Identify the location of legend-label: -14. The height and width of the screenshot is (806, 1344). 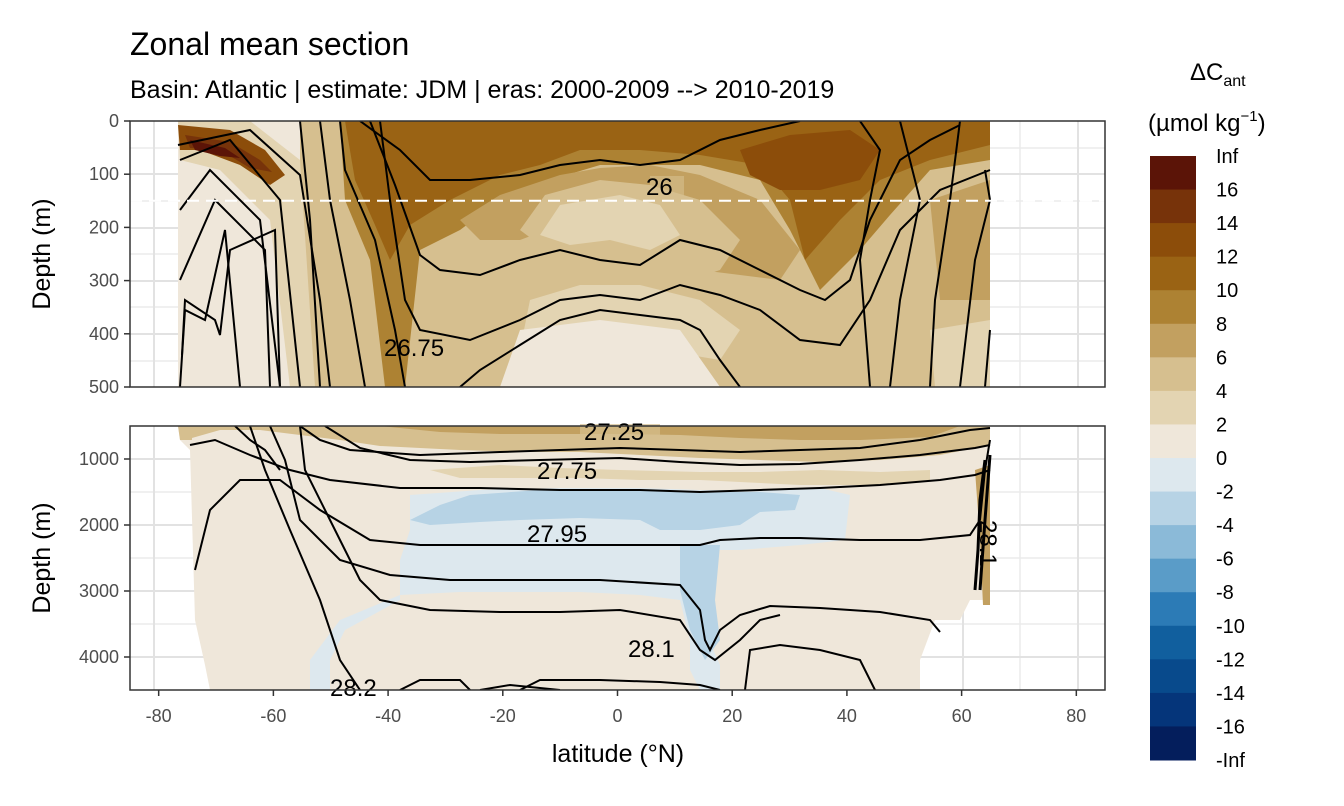
(1230, 694).